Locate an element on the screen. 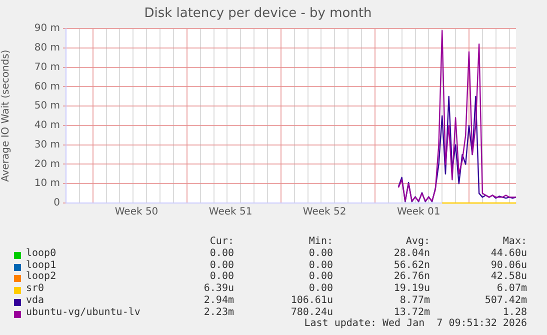  text: 507.42m is located at coordinates (505, 300).